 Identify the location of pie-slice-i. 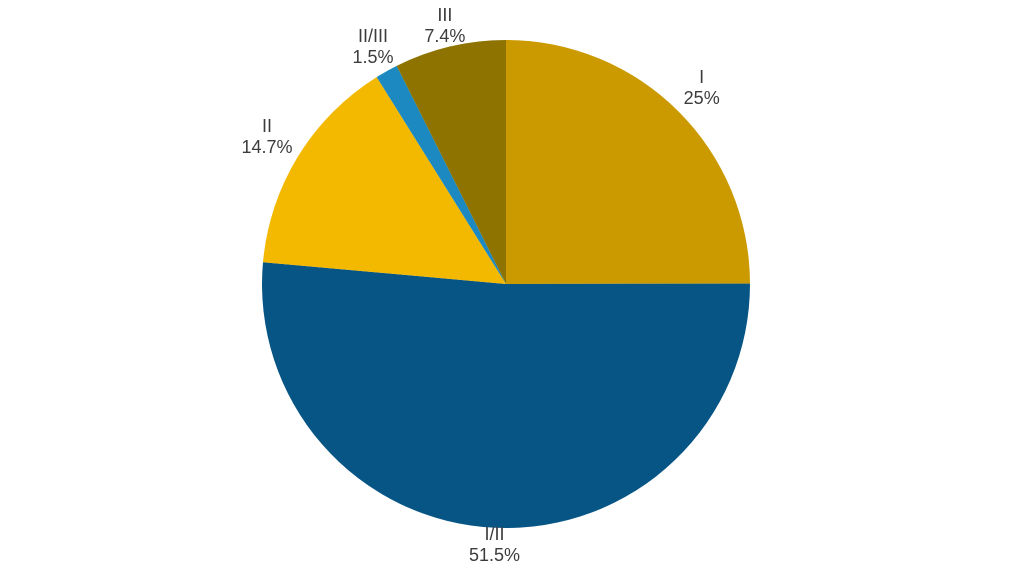
(628, 162).